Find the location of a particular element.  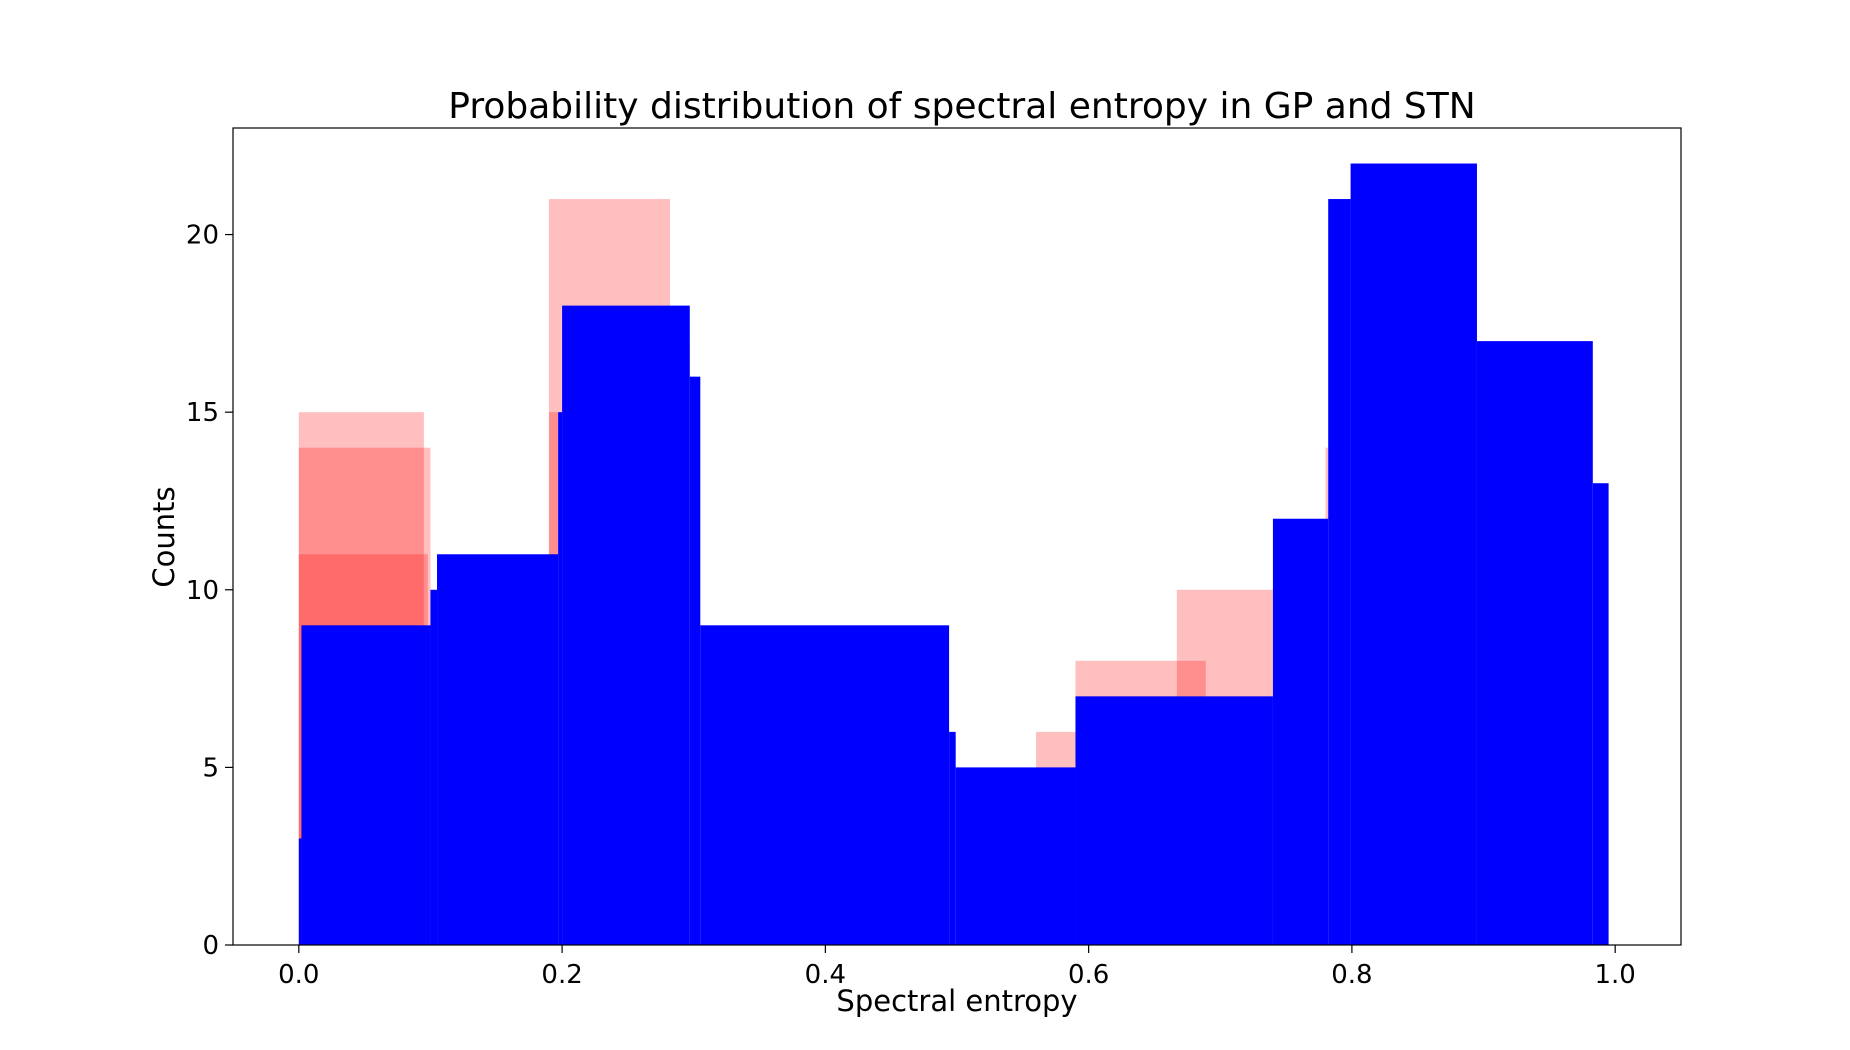

x-tick-label: 1.0 is located at coordinates (1615, 975).